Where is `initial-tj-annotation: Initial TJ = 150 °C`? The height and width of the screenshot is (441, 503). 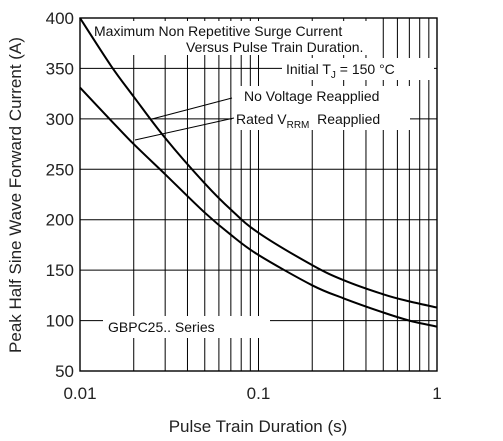
initial-tj-annotation: Initial TJ = 150 °C is located at coordinates (340, 71).